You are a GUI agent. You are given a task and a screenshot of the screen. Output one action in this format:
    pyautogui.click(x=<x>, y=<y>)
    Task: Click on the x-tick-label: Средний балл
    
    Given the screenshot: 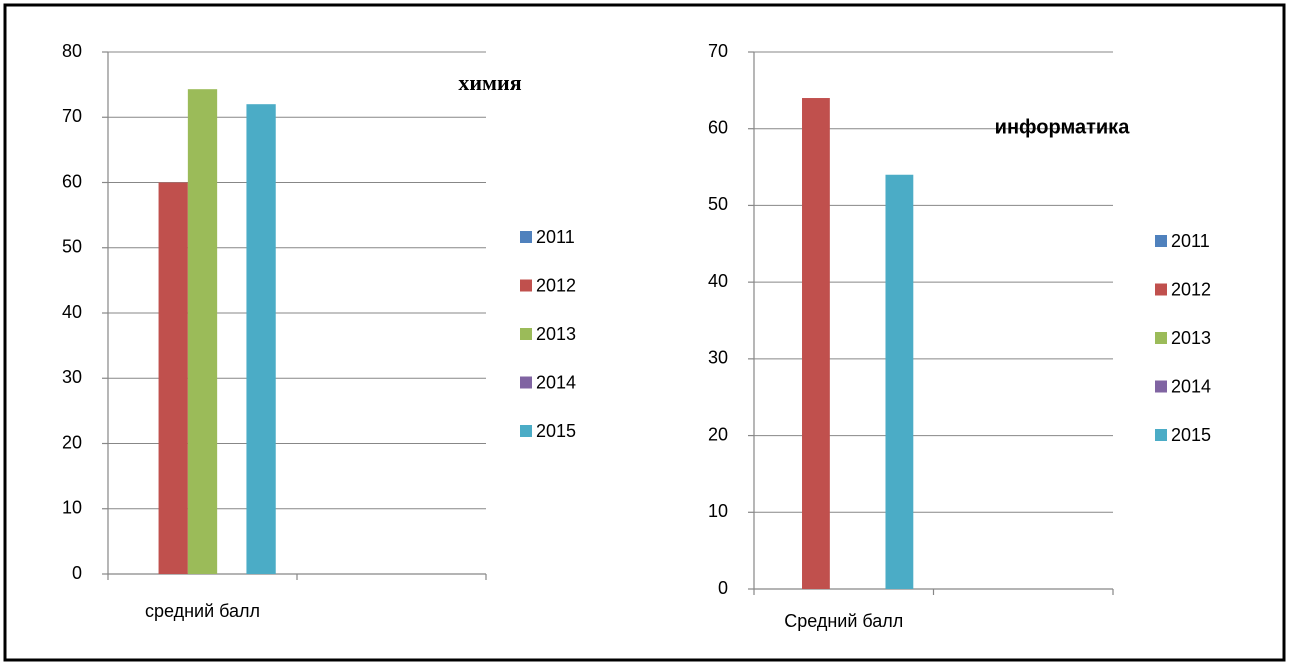 What is the action you would take?
    pyautogui.click(x=843, y=621)
    